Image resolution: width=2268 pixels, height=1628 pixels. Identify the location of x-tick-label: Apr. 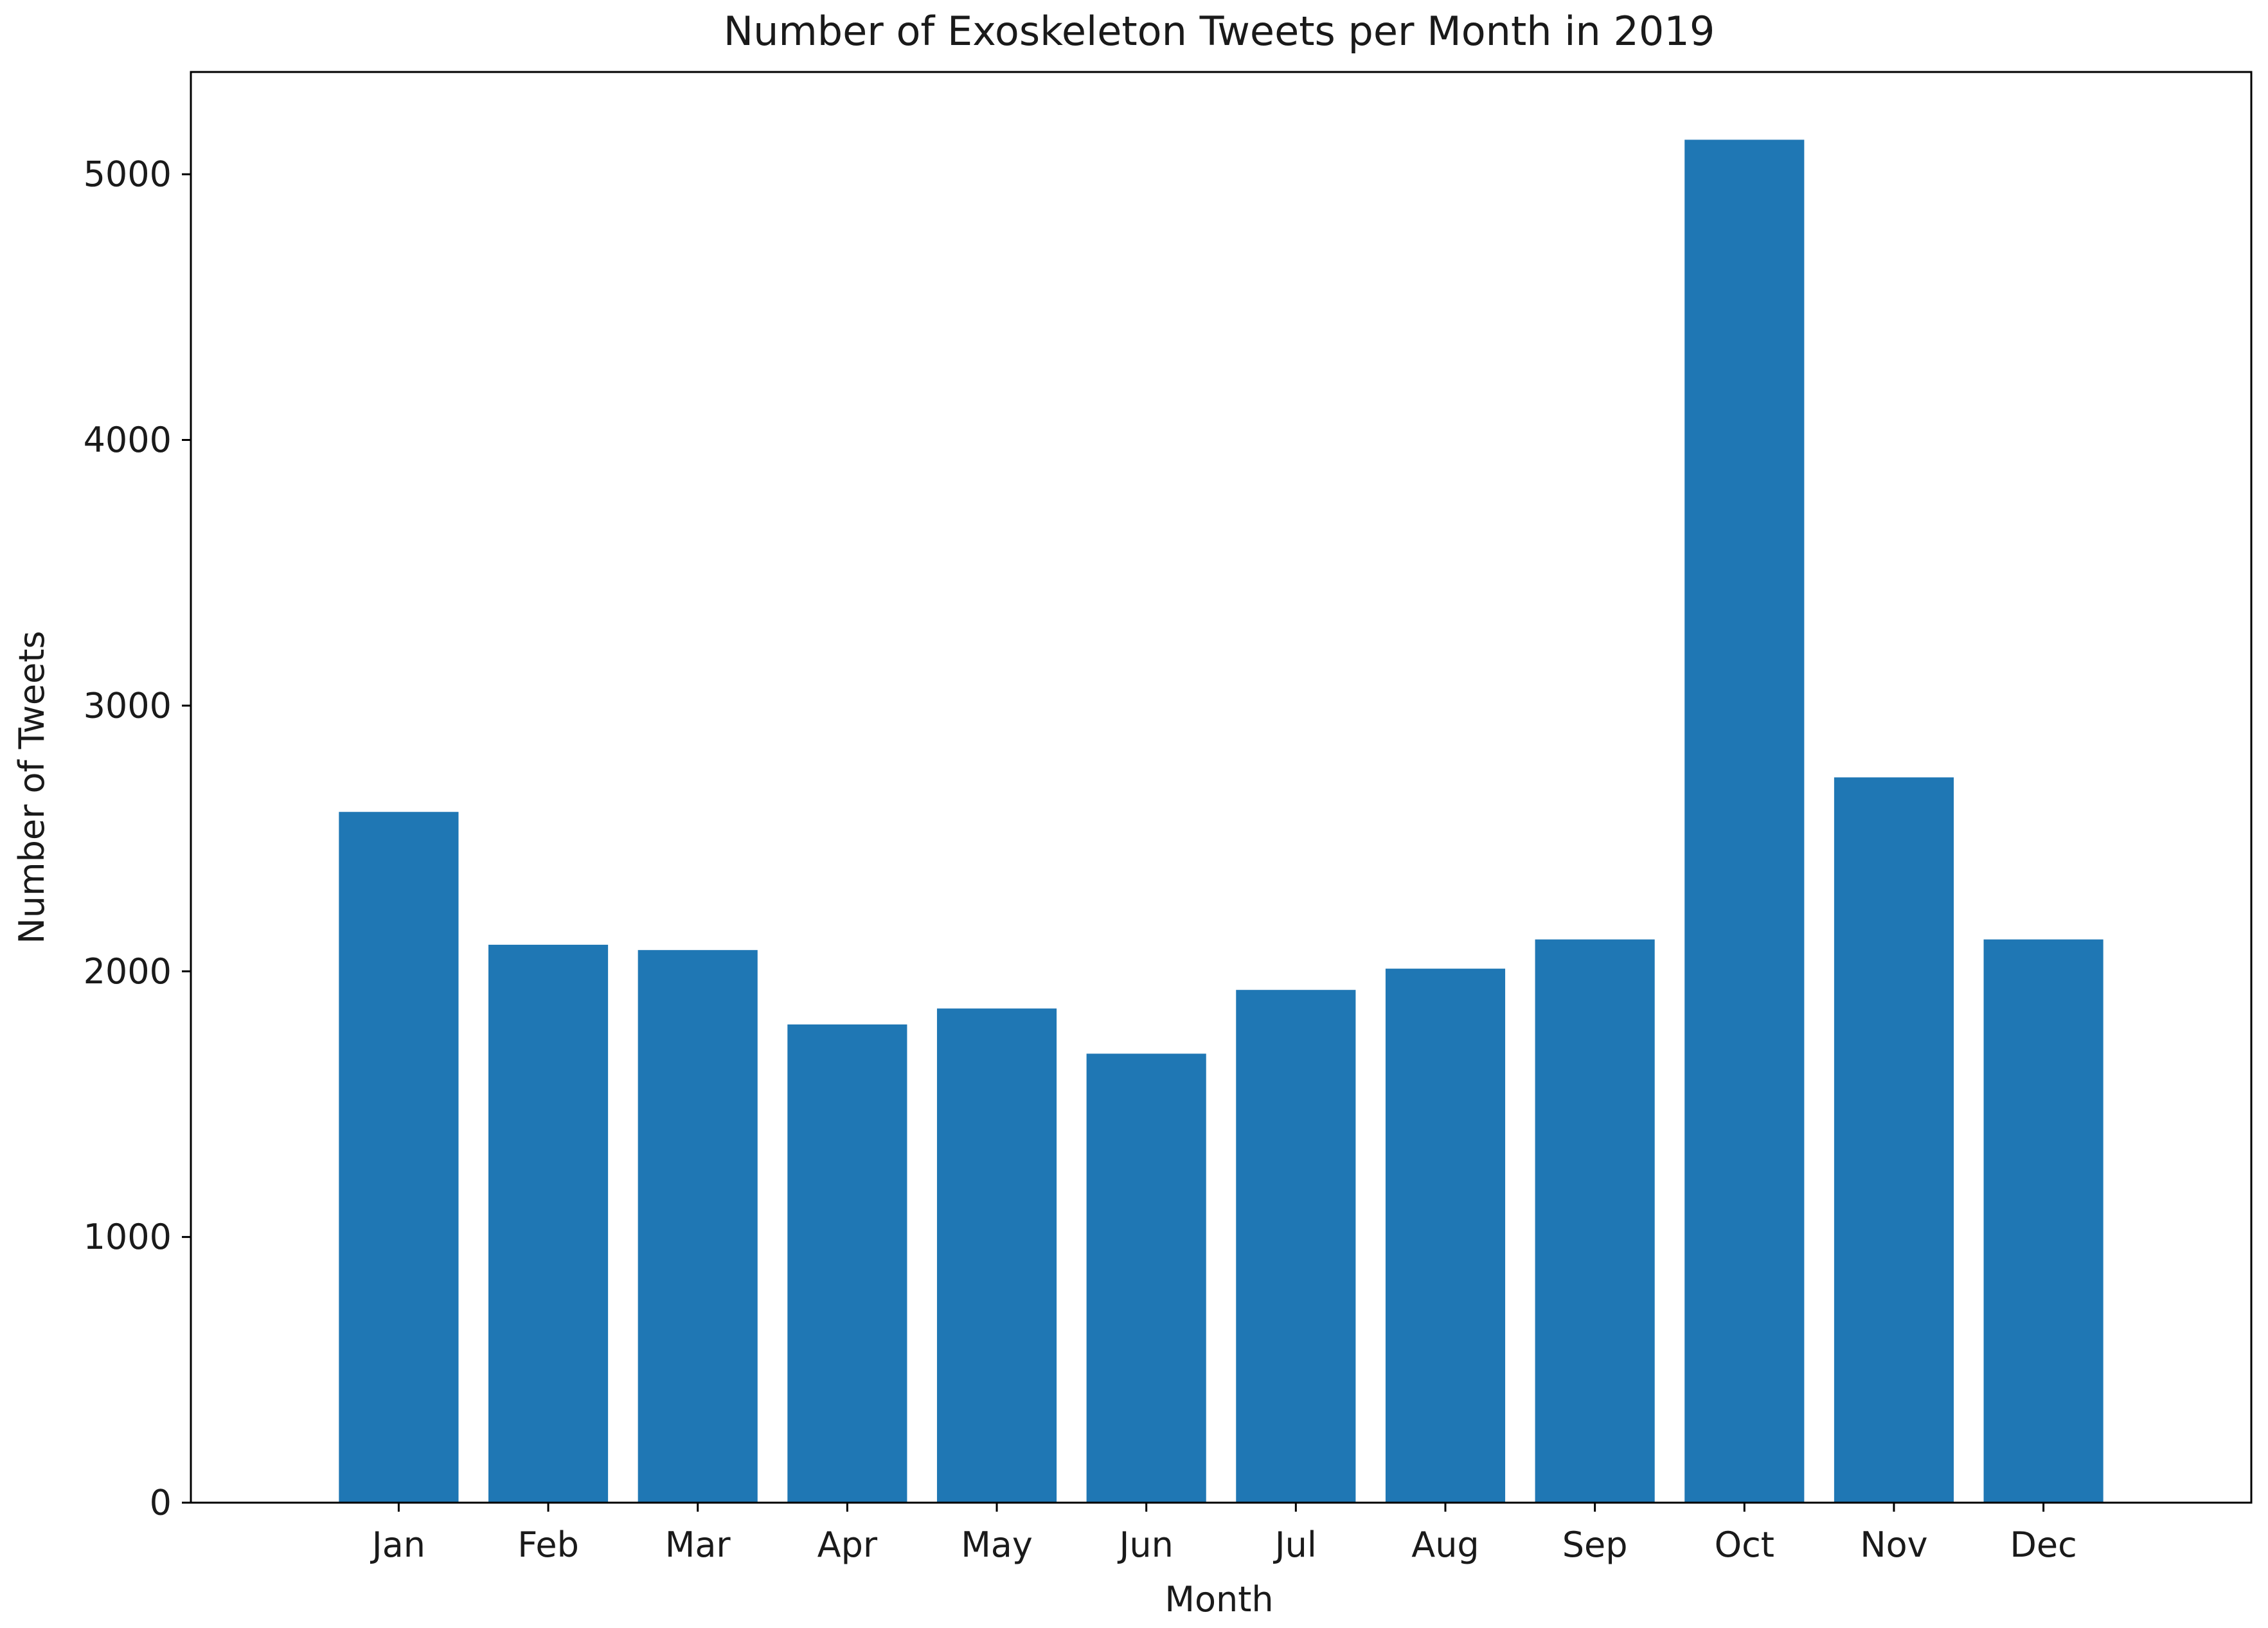
(847, 1545).